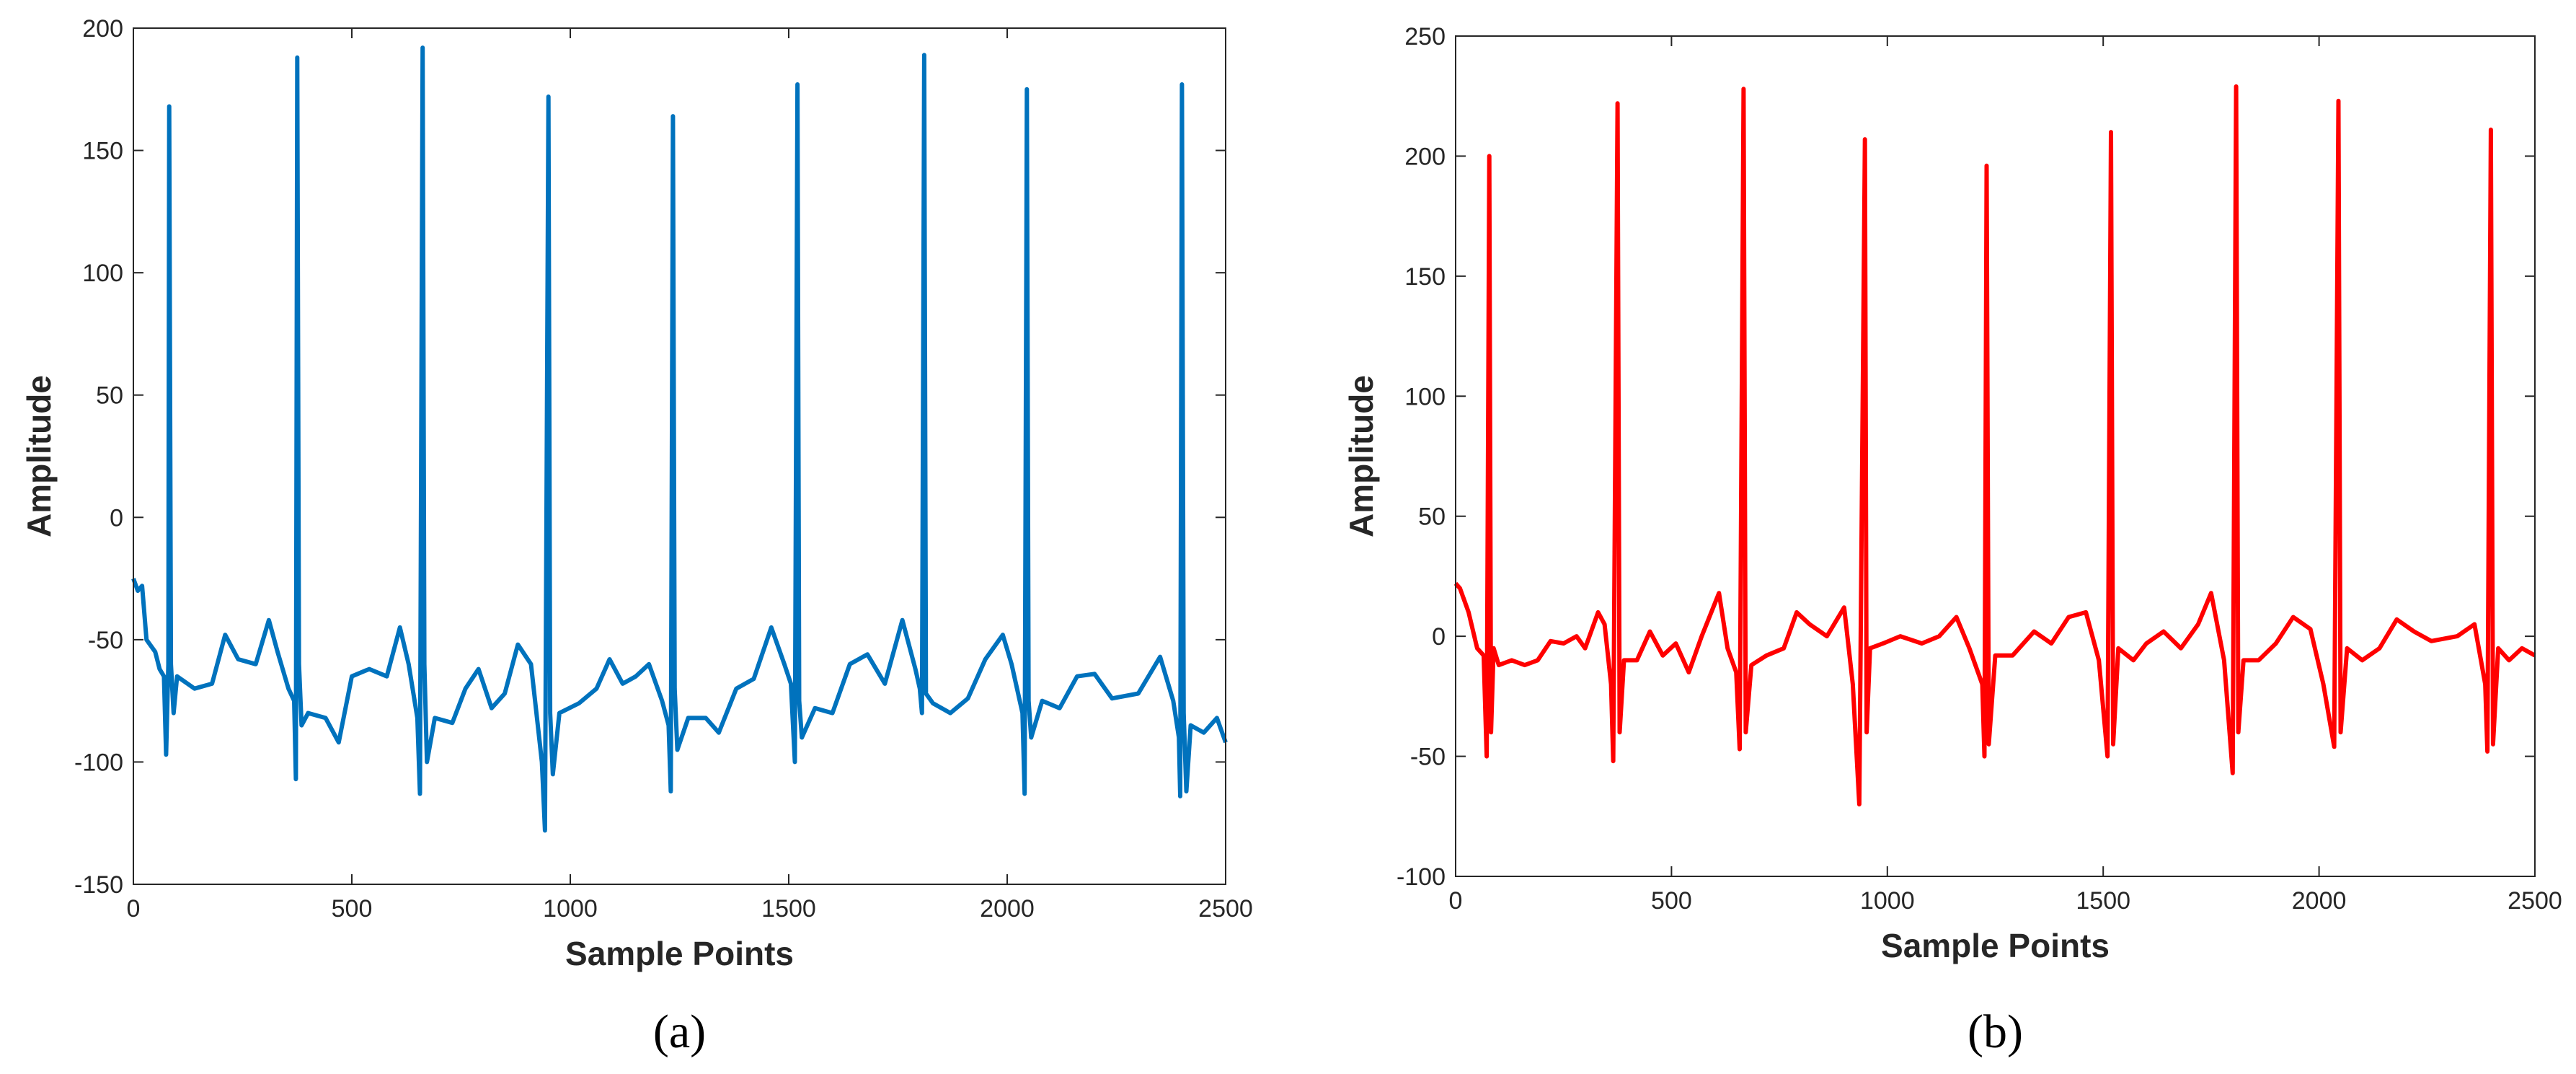 The image size is (2576, 1074). I want to click on y-tick-label: 250, so click(1425, 36).